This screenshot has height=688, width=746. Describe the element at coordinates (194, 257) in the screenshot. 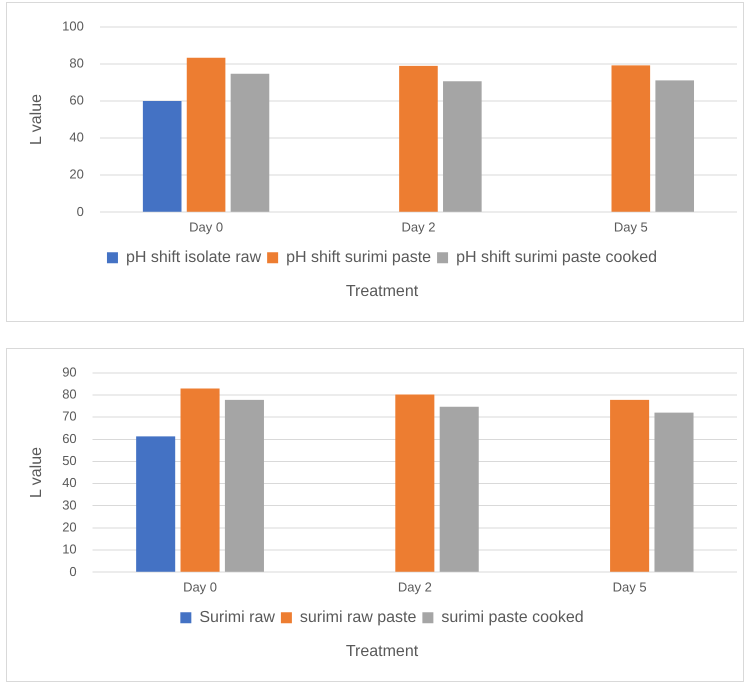

I see `legend-label: pH shift isolate raw` at that location.